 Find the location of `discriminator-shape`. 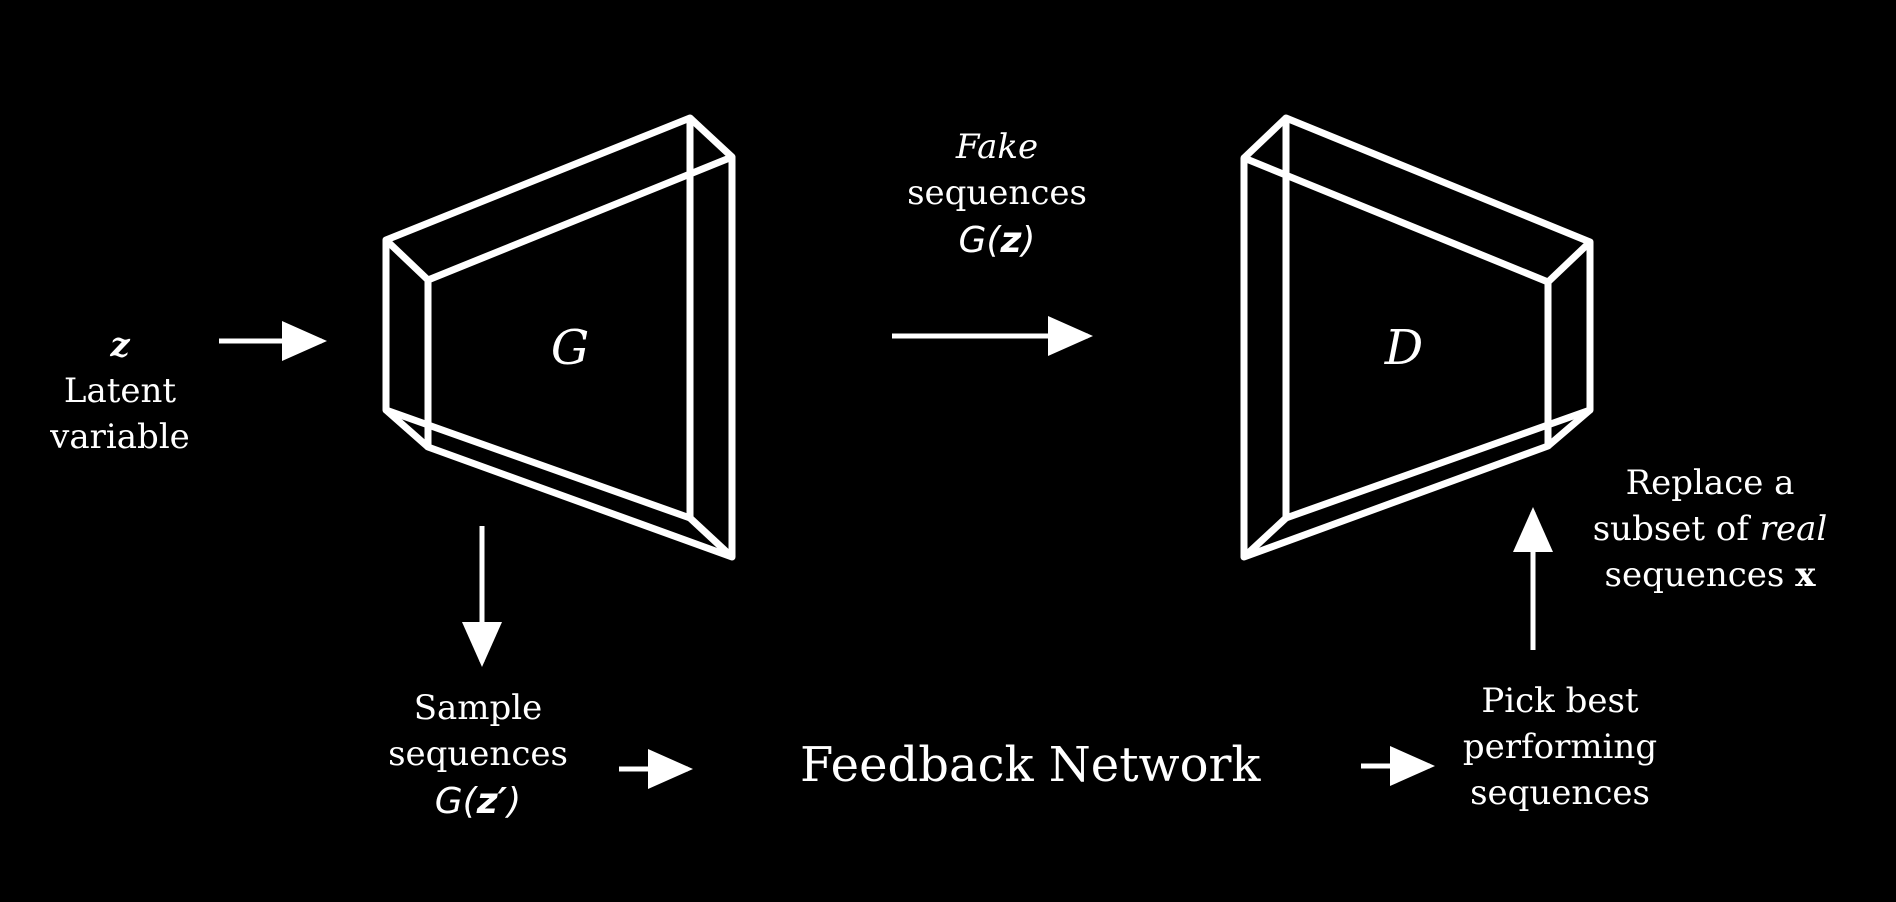

discriminator-shape is located at coordinates (1417, 337).